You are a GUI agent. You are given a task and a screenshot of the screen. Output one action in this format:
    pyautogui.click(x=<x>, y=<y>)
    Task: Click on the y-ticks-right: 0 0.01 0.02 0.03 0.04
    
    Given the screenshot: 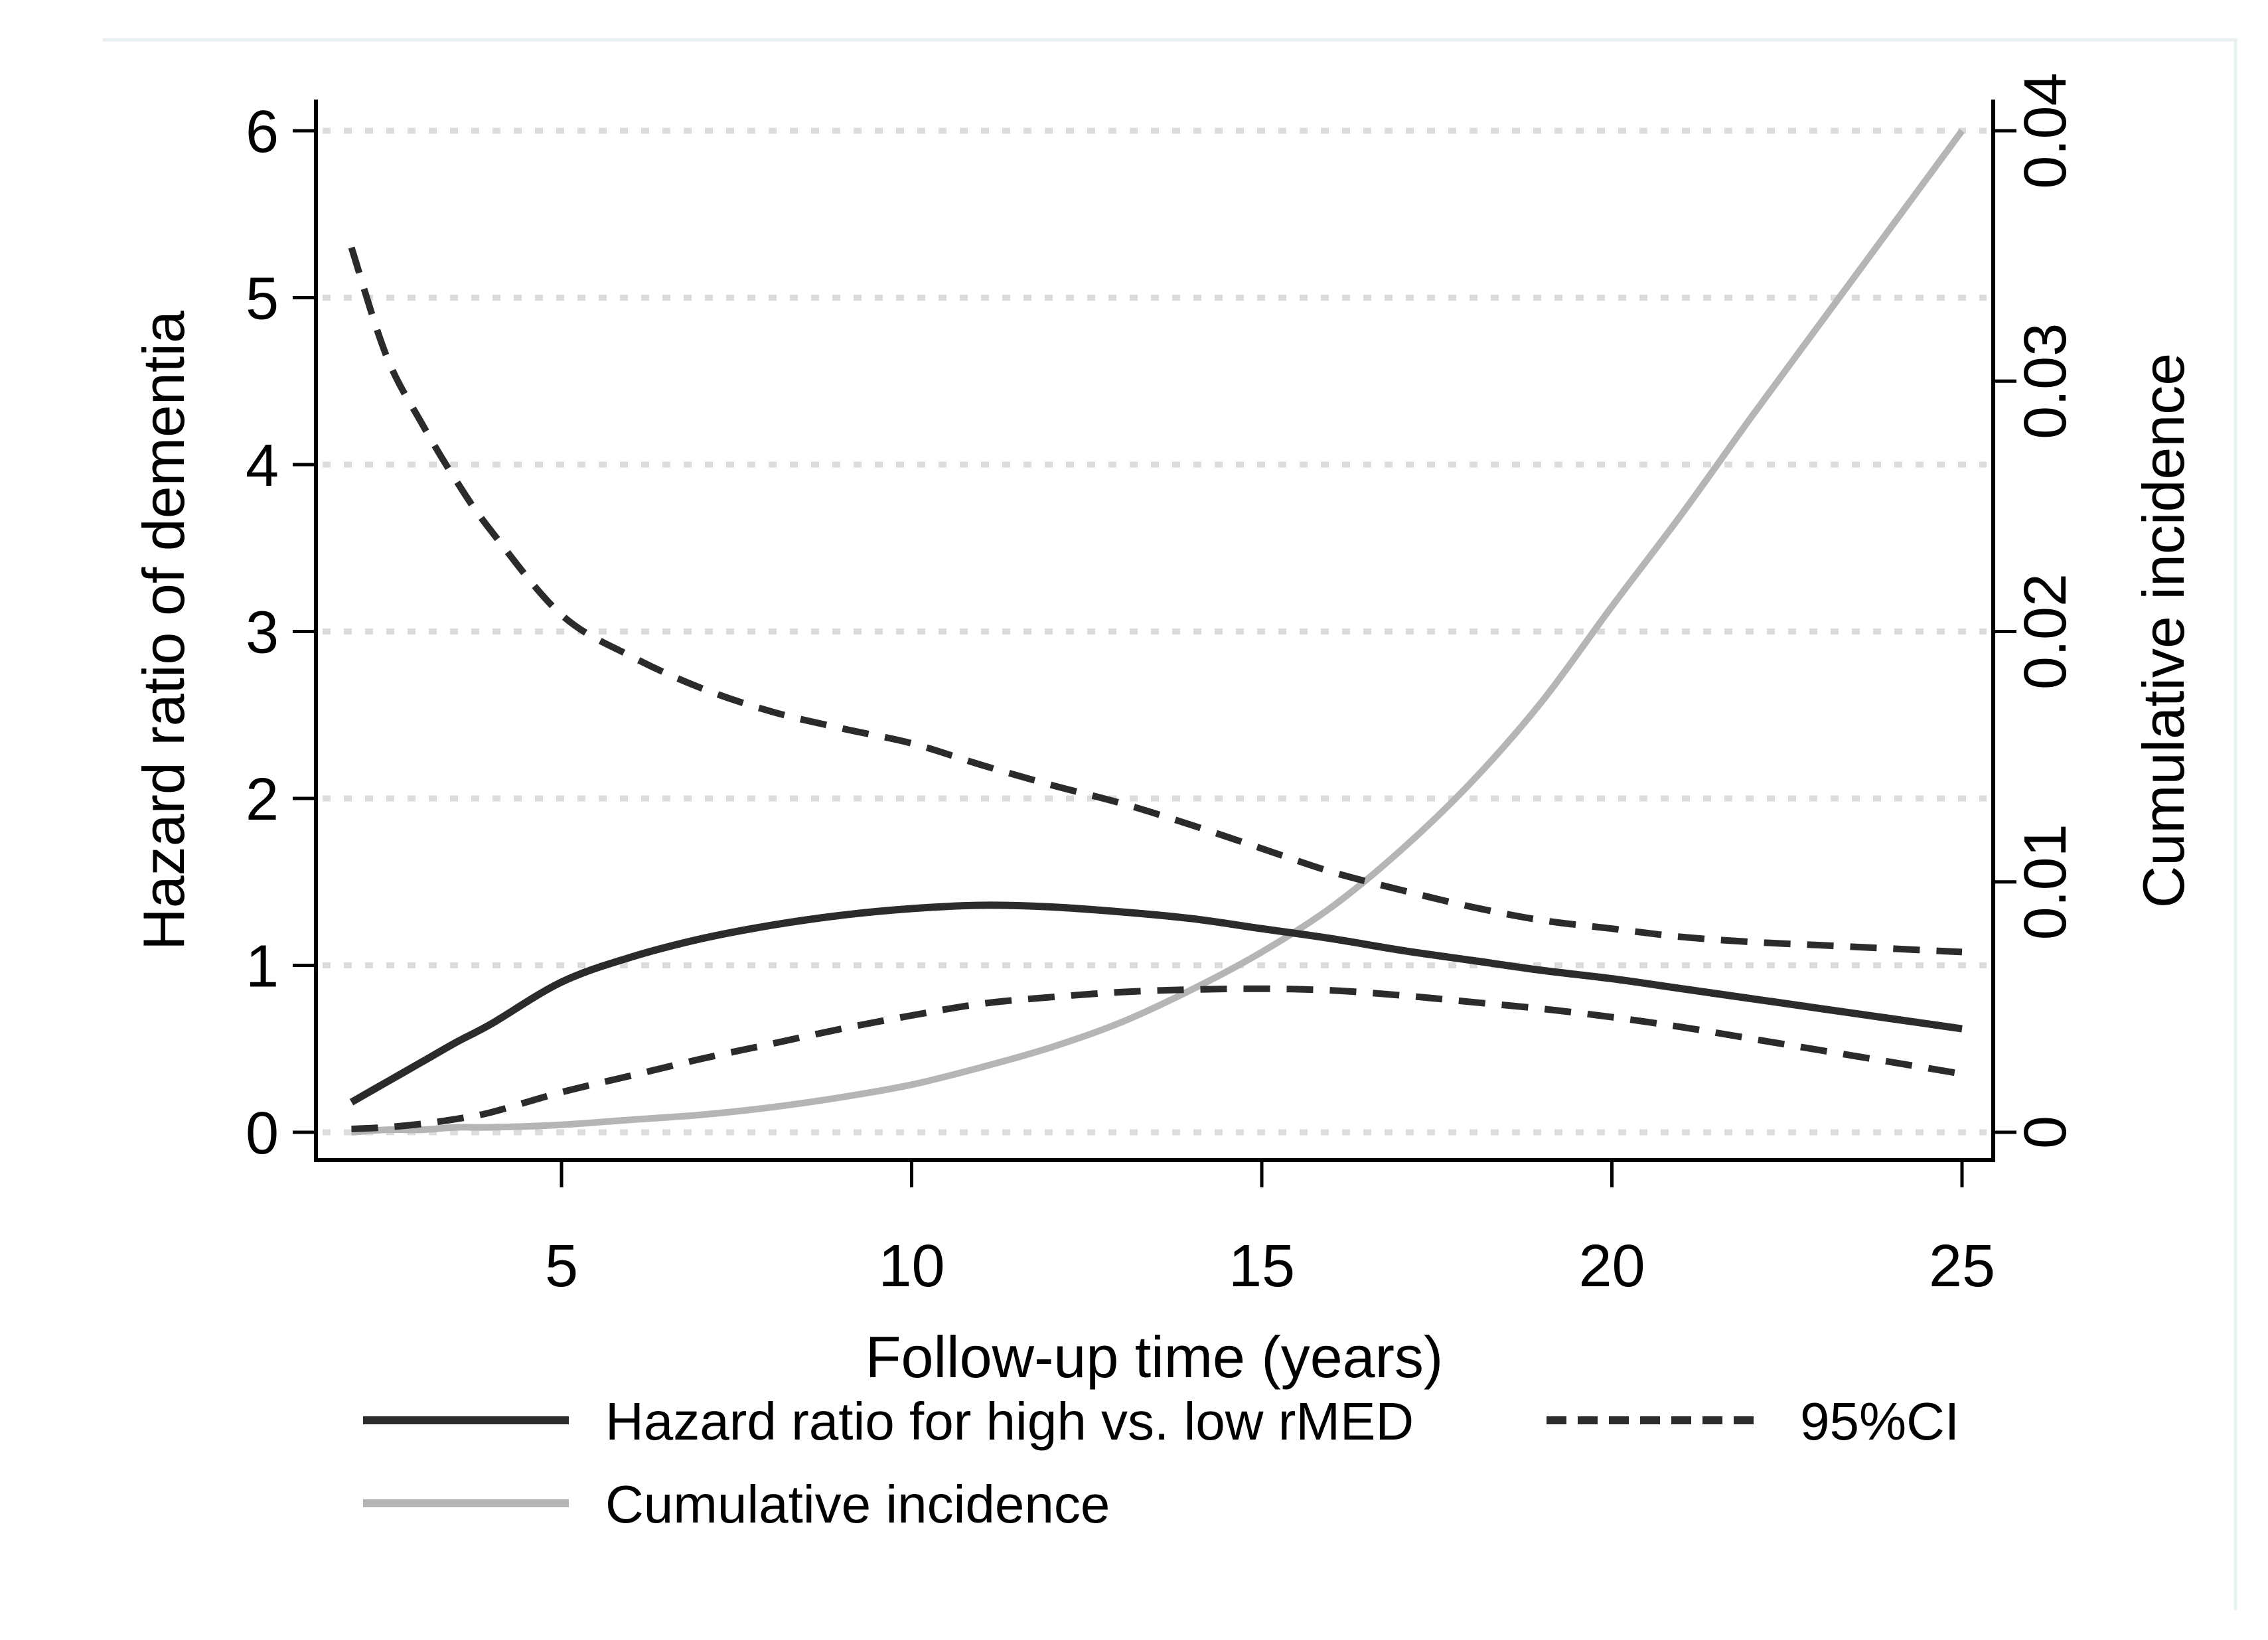 What is the action you would take?
    pyautogui.click(x=2036, y=610)
    